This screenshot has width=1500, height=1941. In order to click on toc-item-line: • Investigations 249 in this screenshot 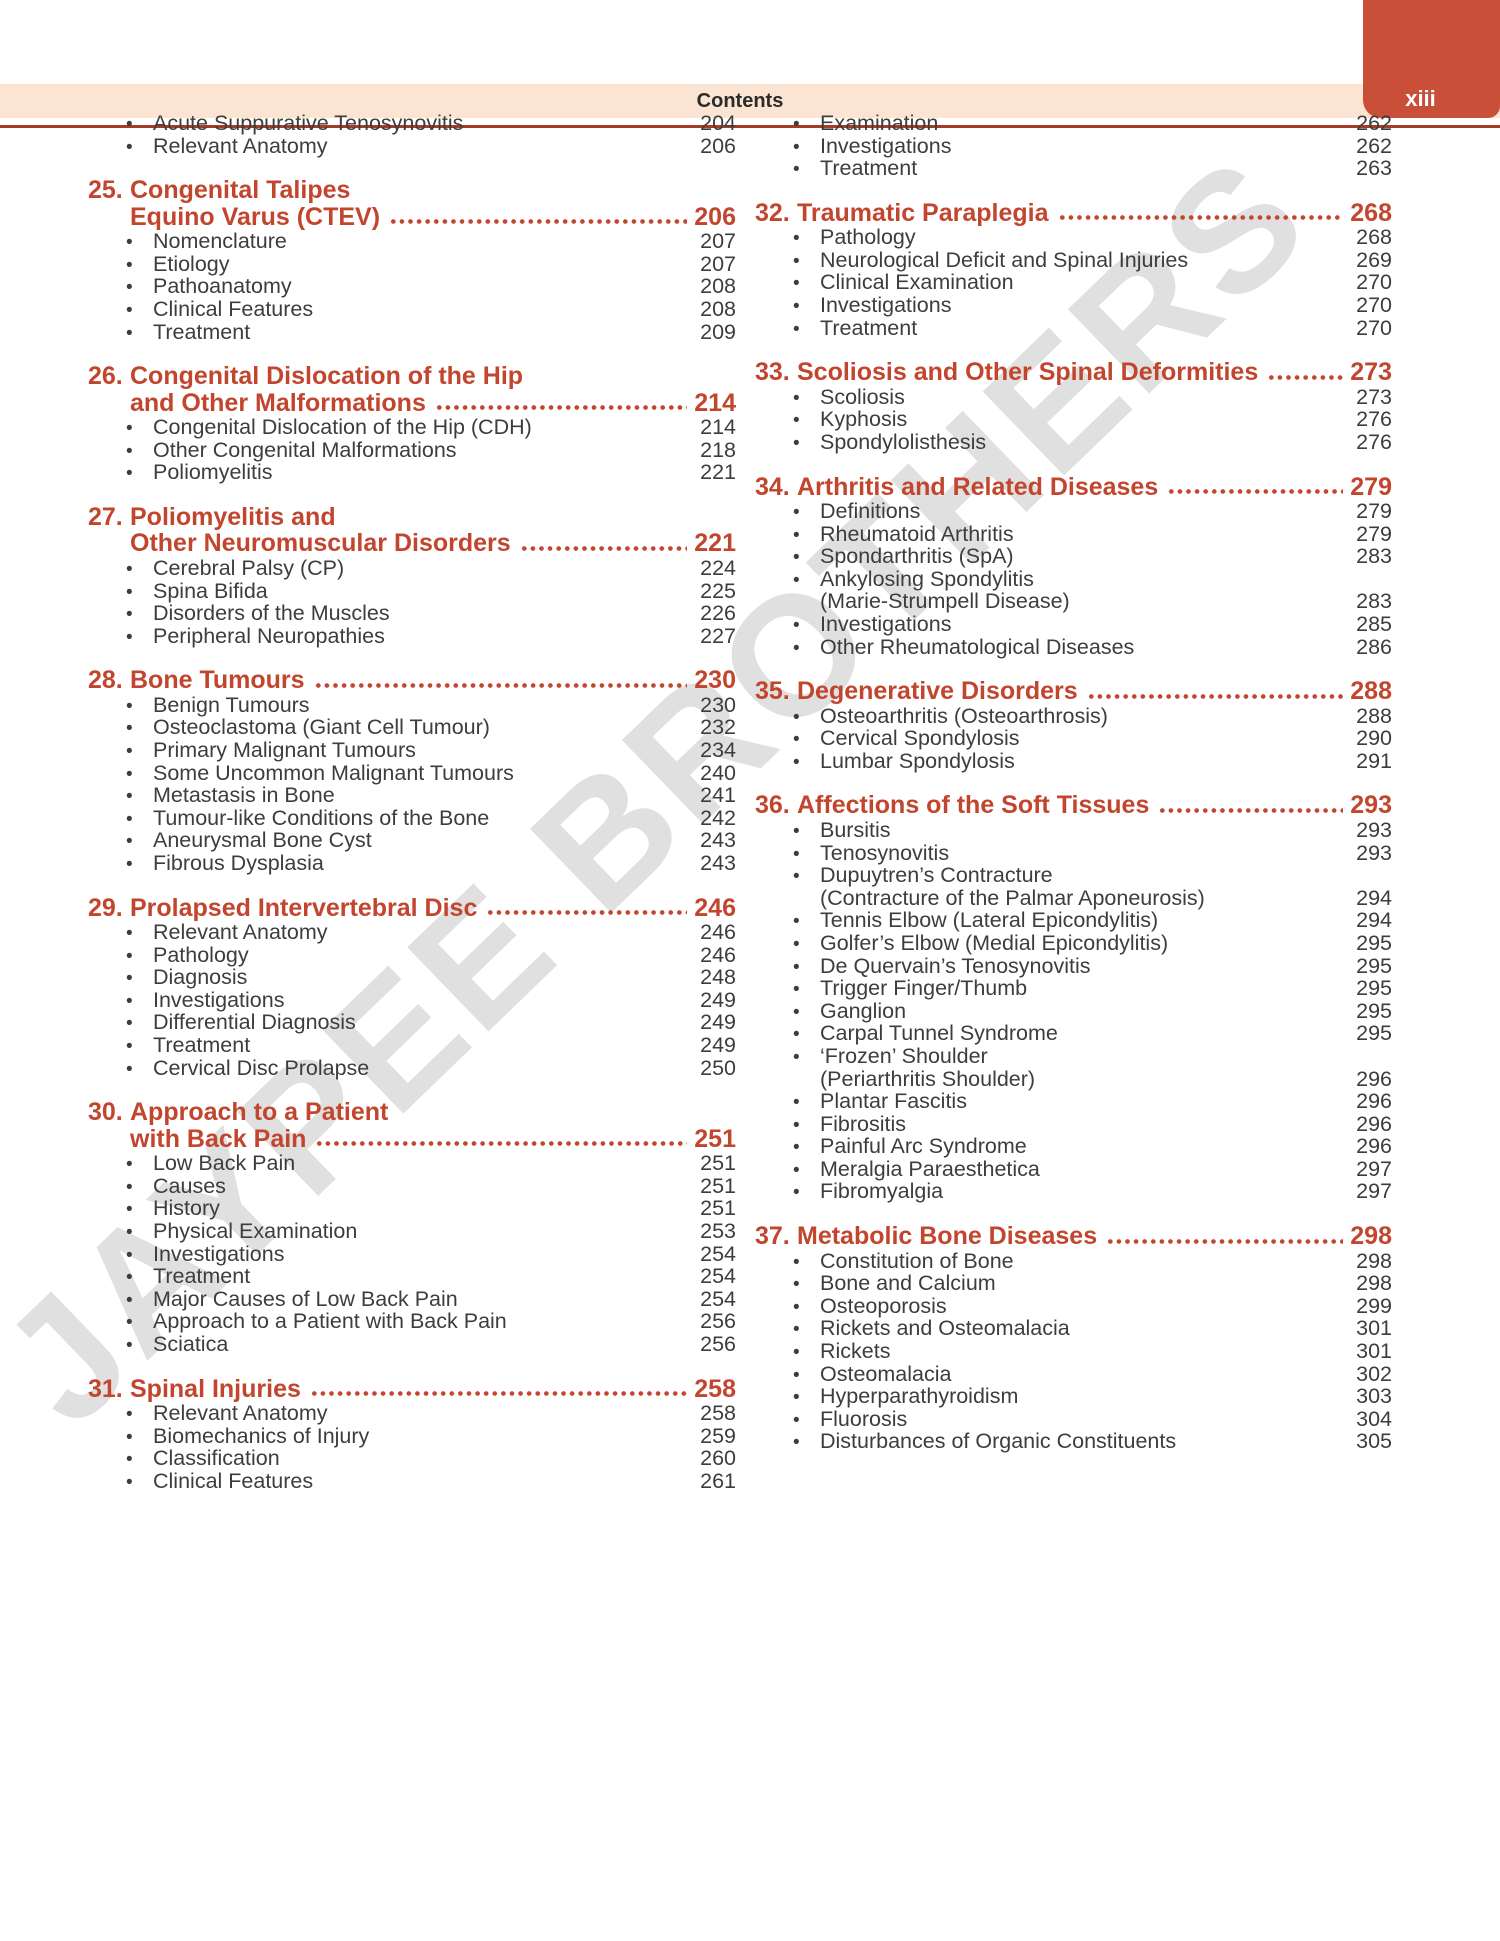, I will do `click(412, 1000)`.